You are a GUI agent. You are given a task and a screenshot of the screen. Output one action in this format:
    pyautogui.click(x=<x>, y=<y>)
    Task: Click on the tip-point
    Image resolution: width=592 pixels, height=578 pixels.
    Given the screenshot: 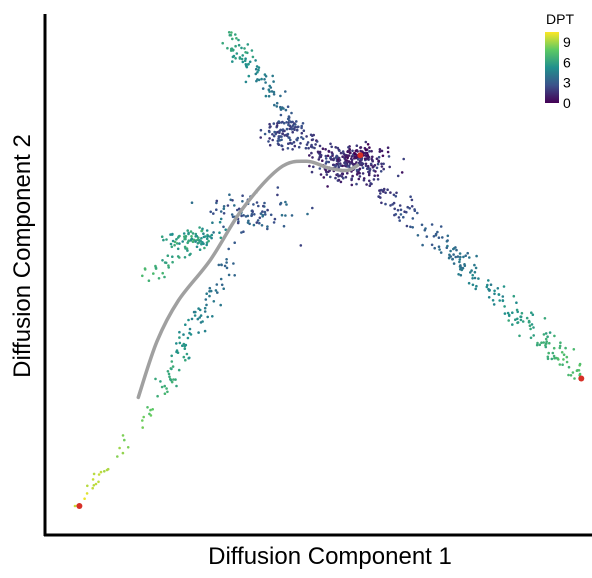 What is the action you would take?
    pyautogui.click(x=360, y=155)
    